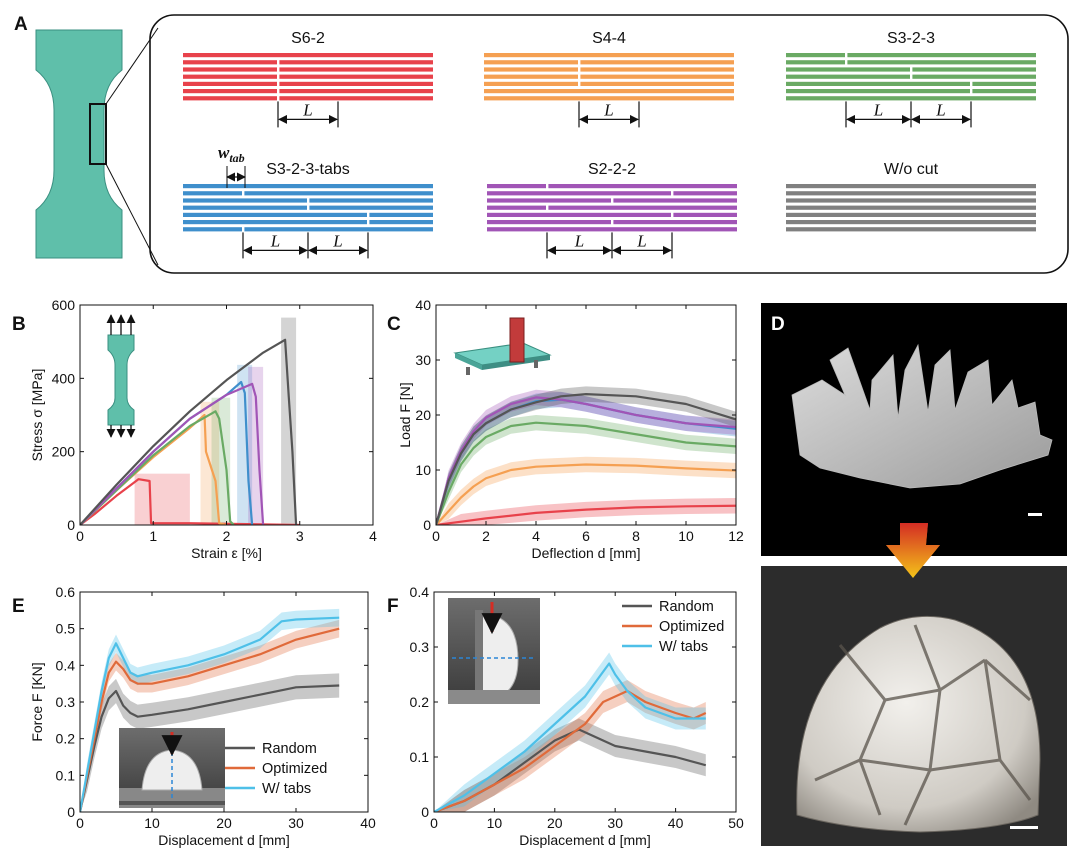 The height and width of the screenshot is (863, 1080). I want to click on series-band-s3-2-3-tabs, so click(586, 458).